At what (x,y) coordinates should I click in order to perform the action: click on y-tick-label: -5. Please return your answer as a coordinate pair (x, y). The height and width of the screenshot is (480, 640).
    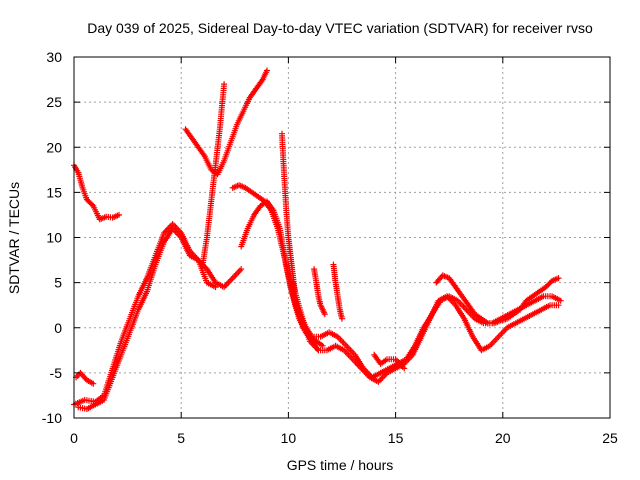
    Looking at the image, I should click on (56, 373).